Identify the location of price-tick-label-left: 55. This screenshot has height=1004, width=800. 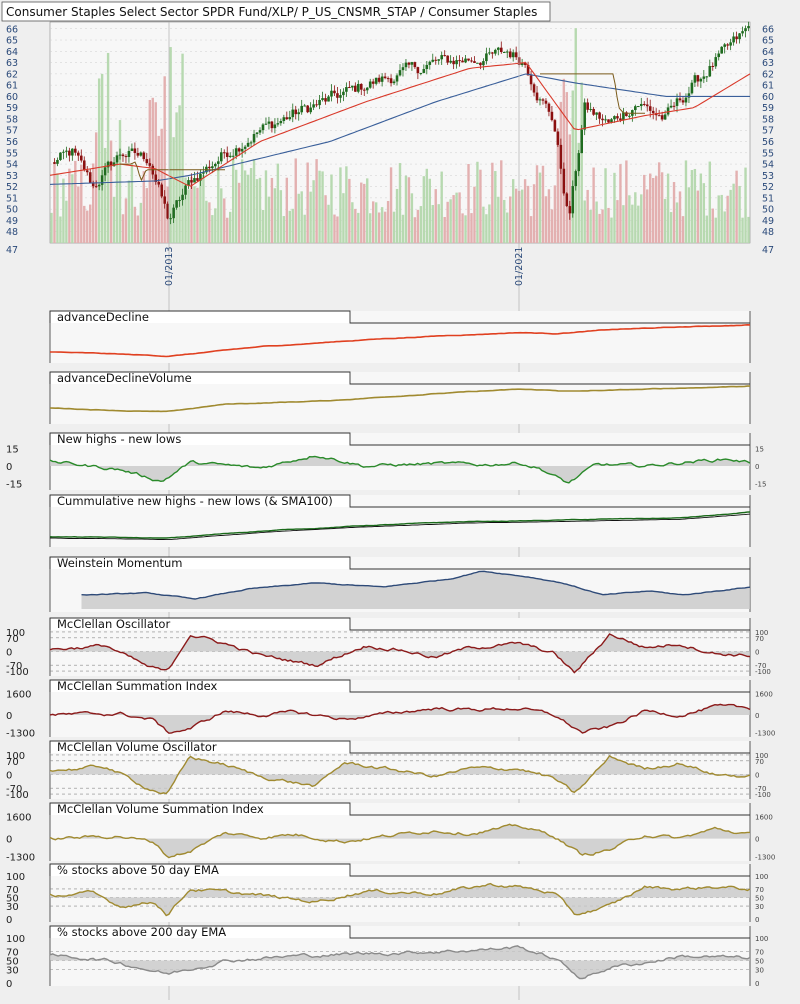
(12, 153).